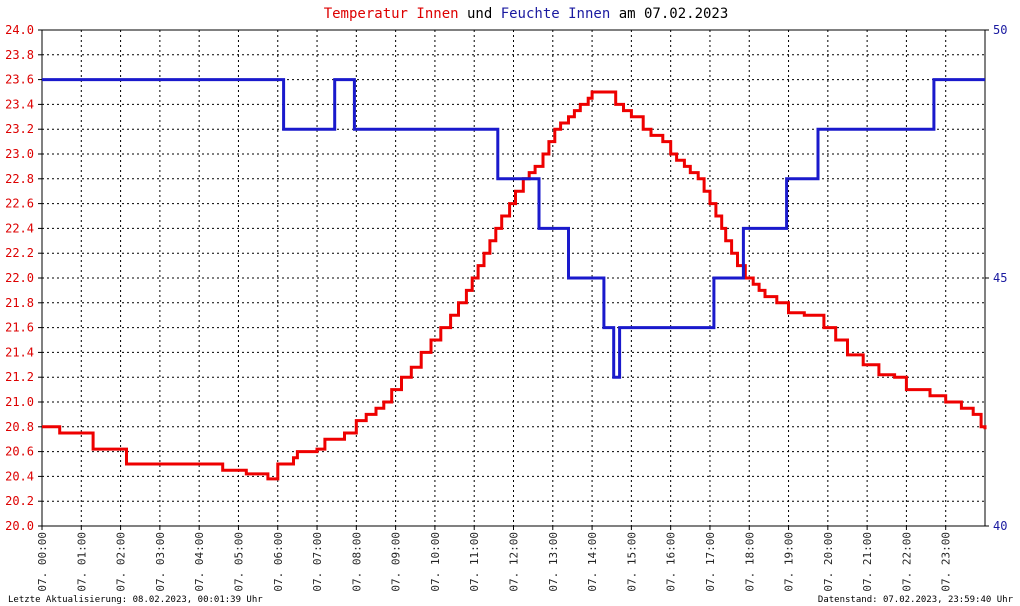 The height and width of the screenshot is (606, 1020). Describe the element at coordinates (19, 30) in the screenshot. I see `y-left-tick-label: 24.0` at that location.